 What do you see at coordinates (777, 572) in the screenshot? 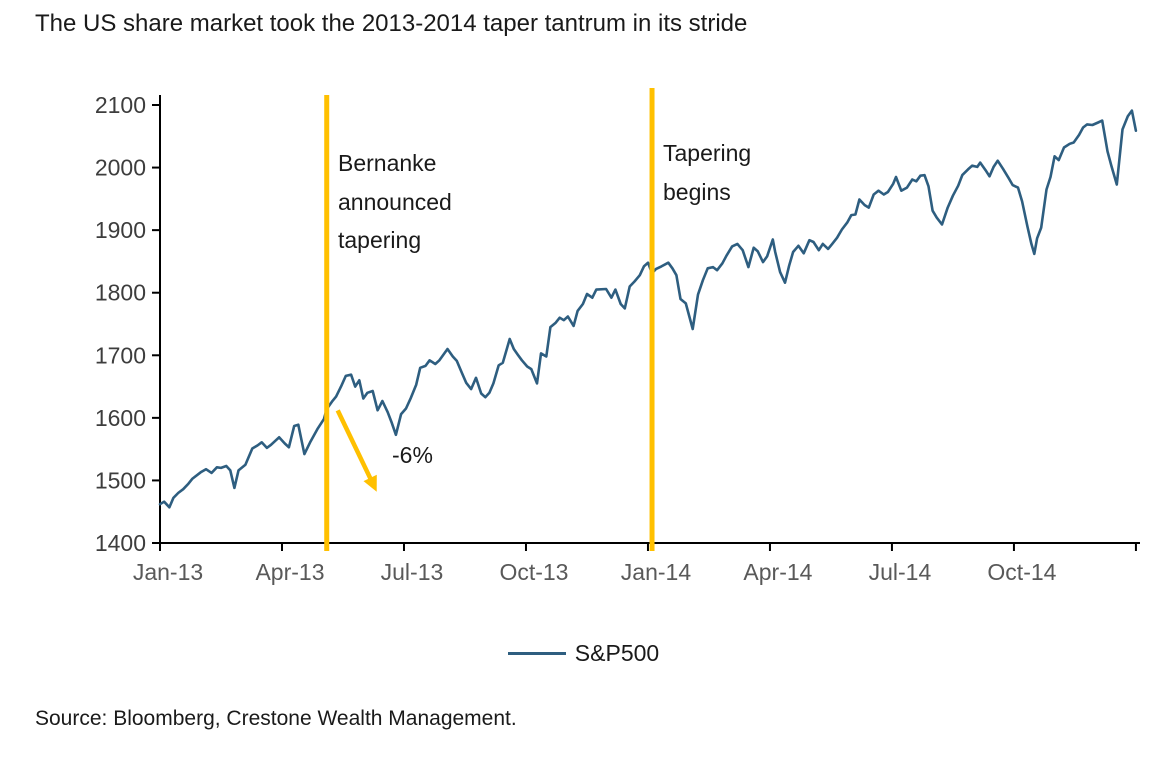
I see `x-tick-label: Apr-14` at bounding box center [777, 572].